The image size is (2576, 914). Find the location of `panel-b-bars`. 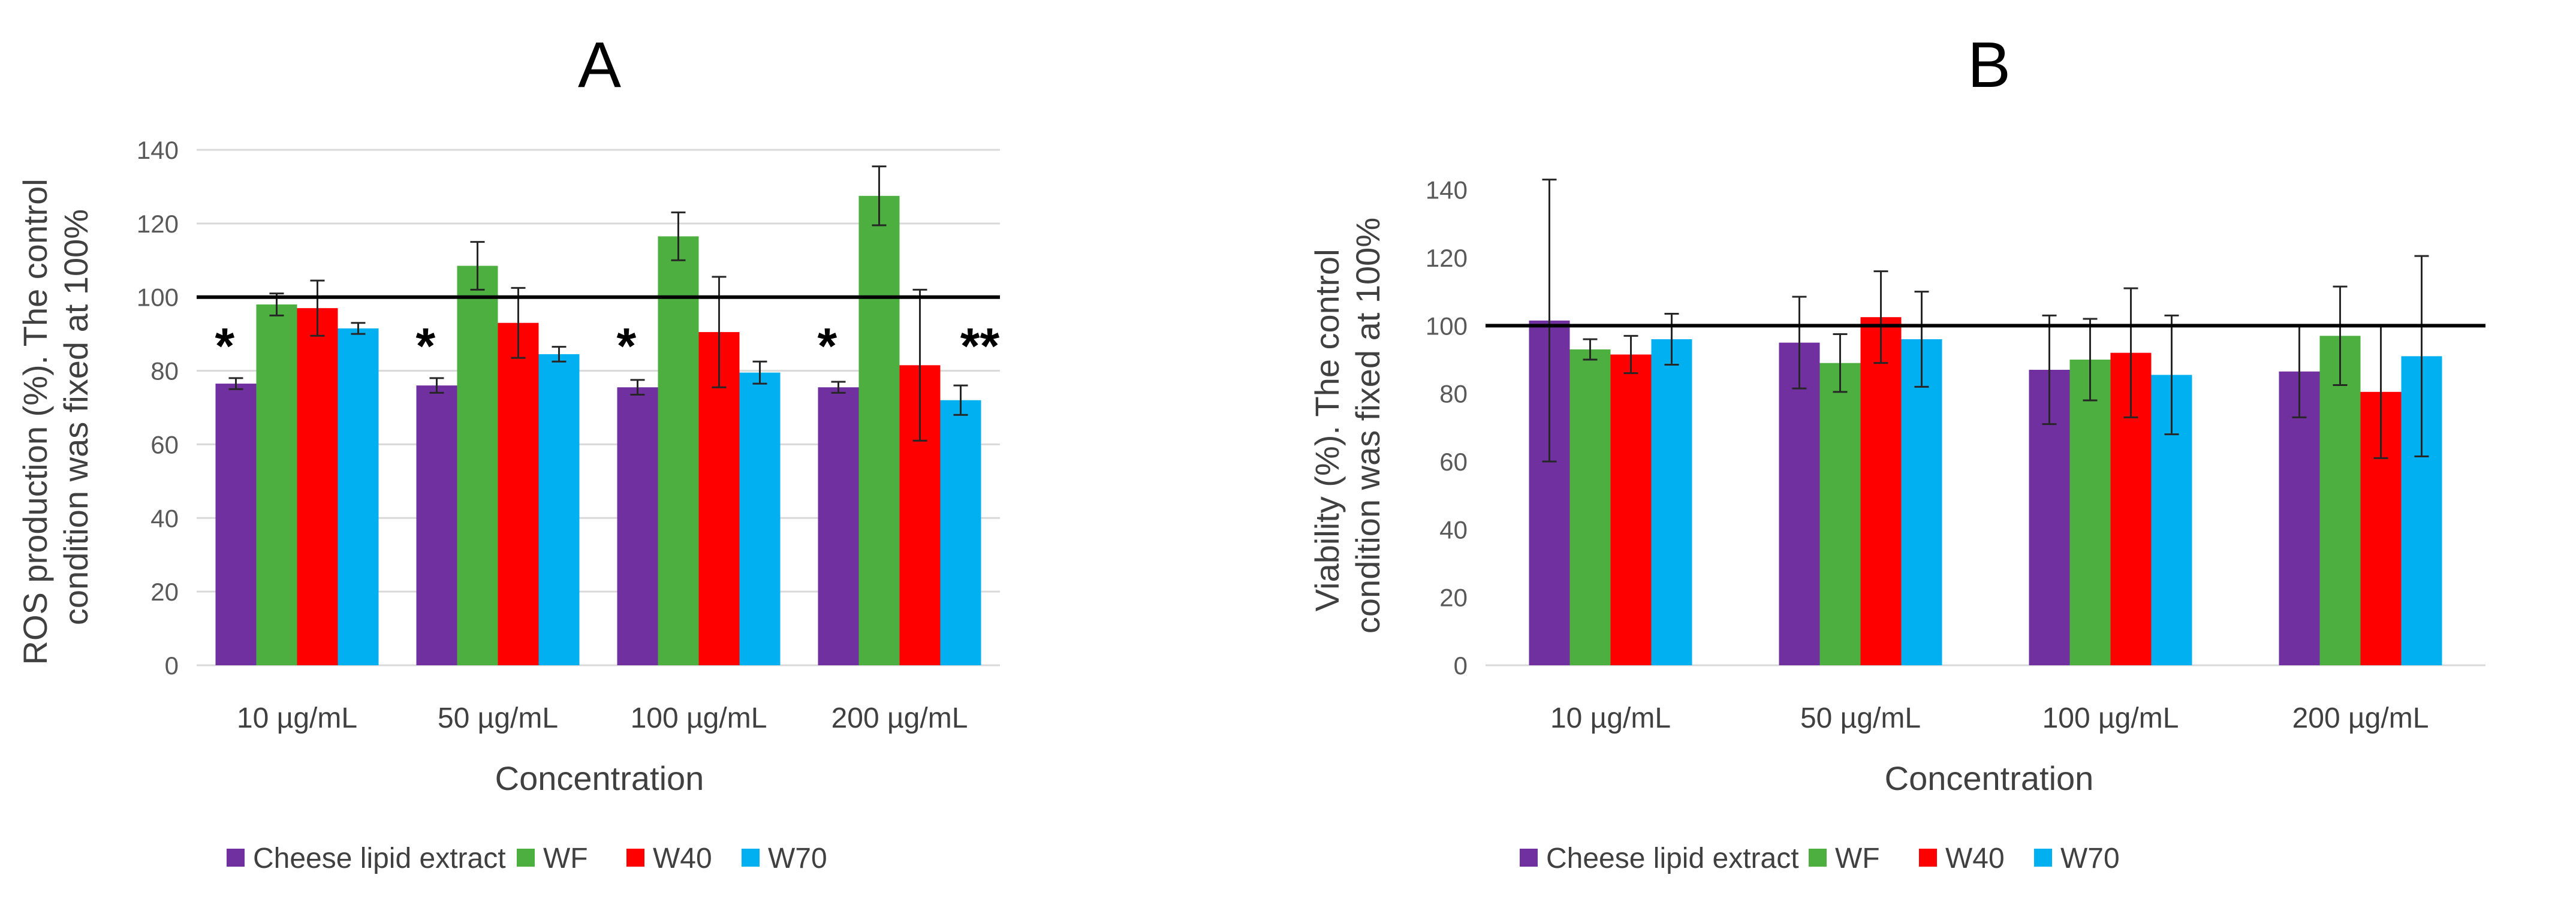

panel-b-bars is located at coordinates (1986, 491).